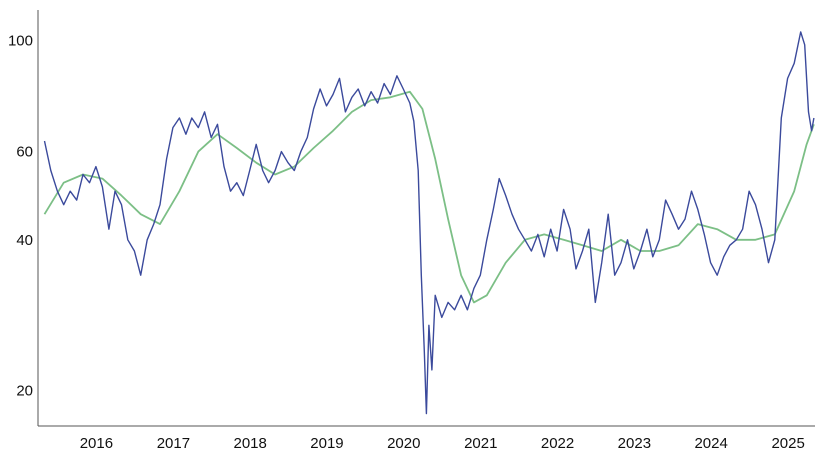 The width and height of the screenshot is (815, 450). I want to click on x-tick-label: 2023, so click(634, 442).